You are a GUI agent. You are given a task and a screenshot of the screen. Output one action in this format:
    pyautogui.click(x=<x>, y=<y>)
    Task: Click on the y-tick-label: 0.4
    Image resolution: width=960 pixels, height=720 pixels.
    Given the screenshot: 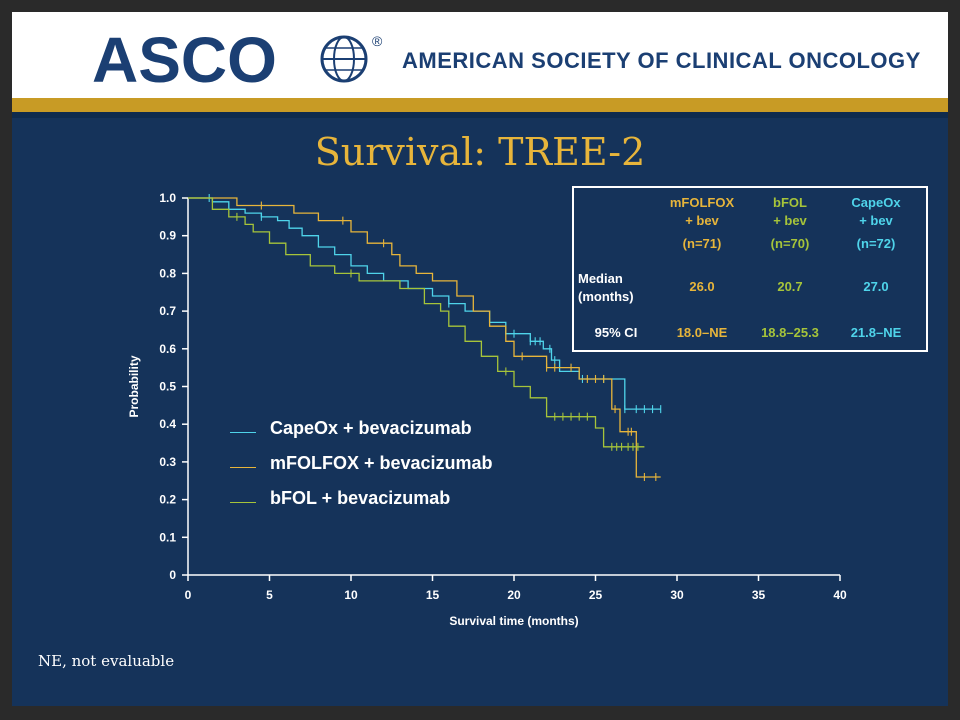 What is the action you would take?
    pyautogui.click(x=167, y=424)
    